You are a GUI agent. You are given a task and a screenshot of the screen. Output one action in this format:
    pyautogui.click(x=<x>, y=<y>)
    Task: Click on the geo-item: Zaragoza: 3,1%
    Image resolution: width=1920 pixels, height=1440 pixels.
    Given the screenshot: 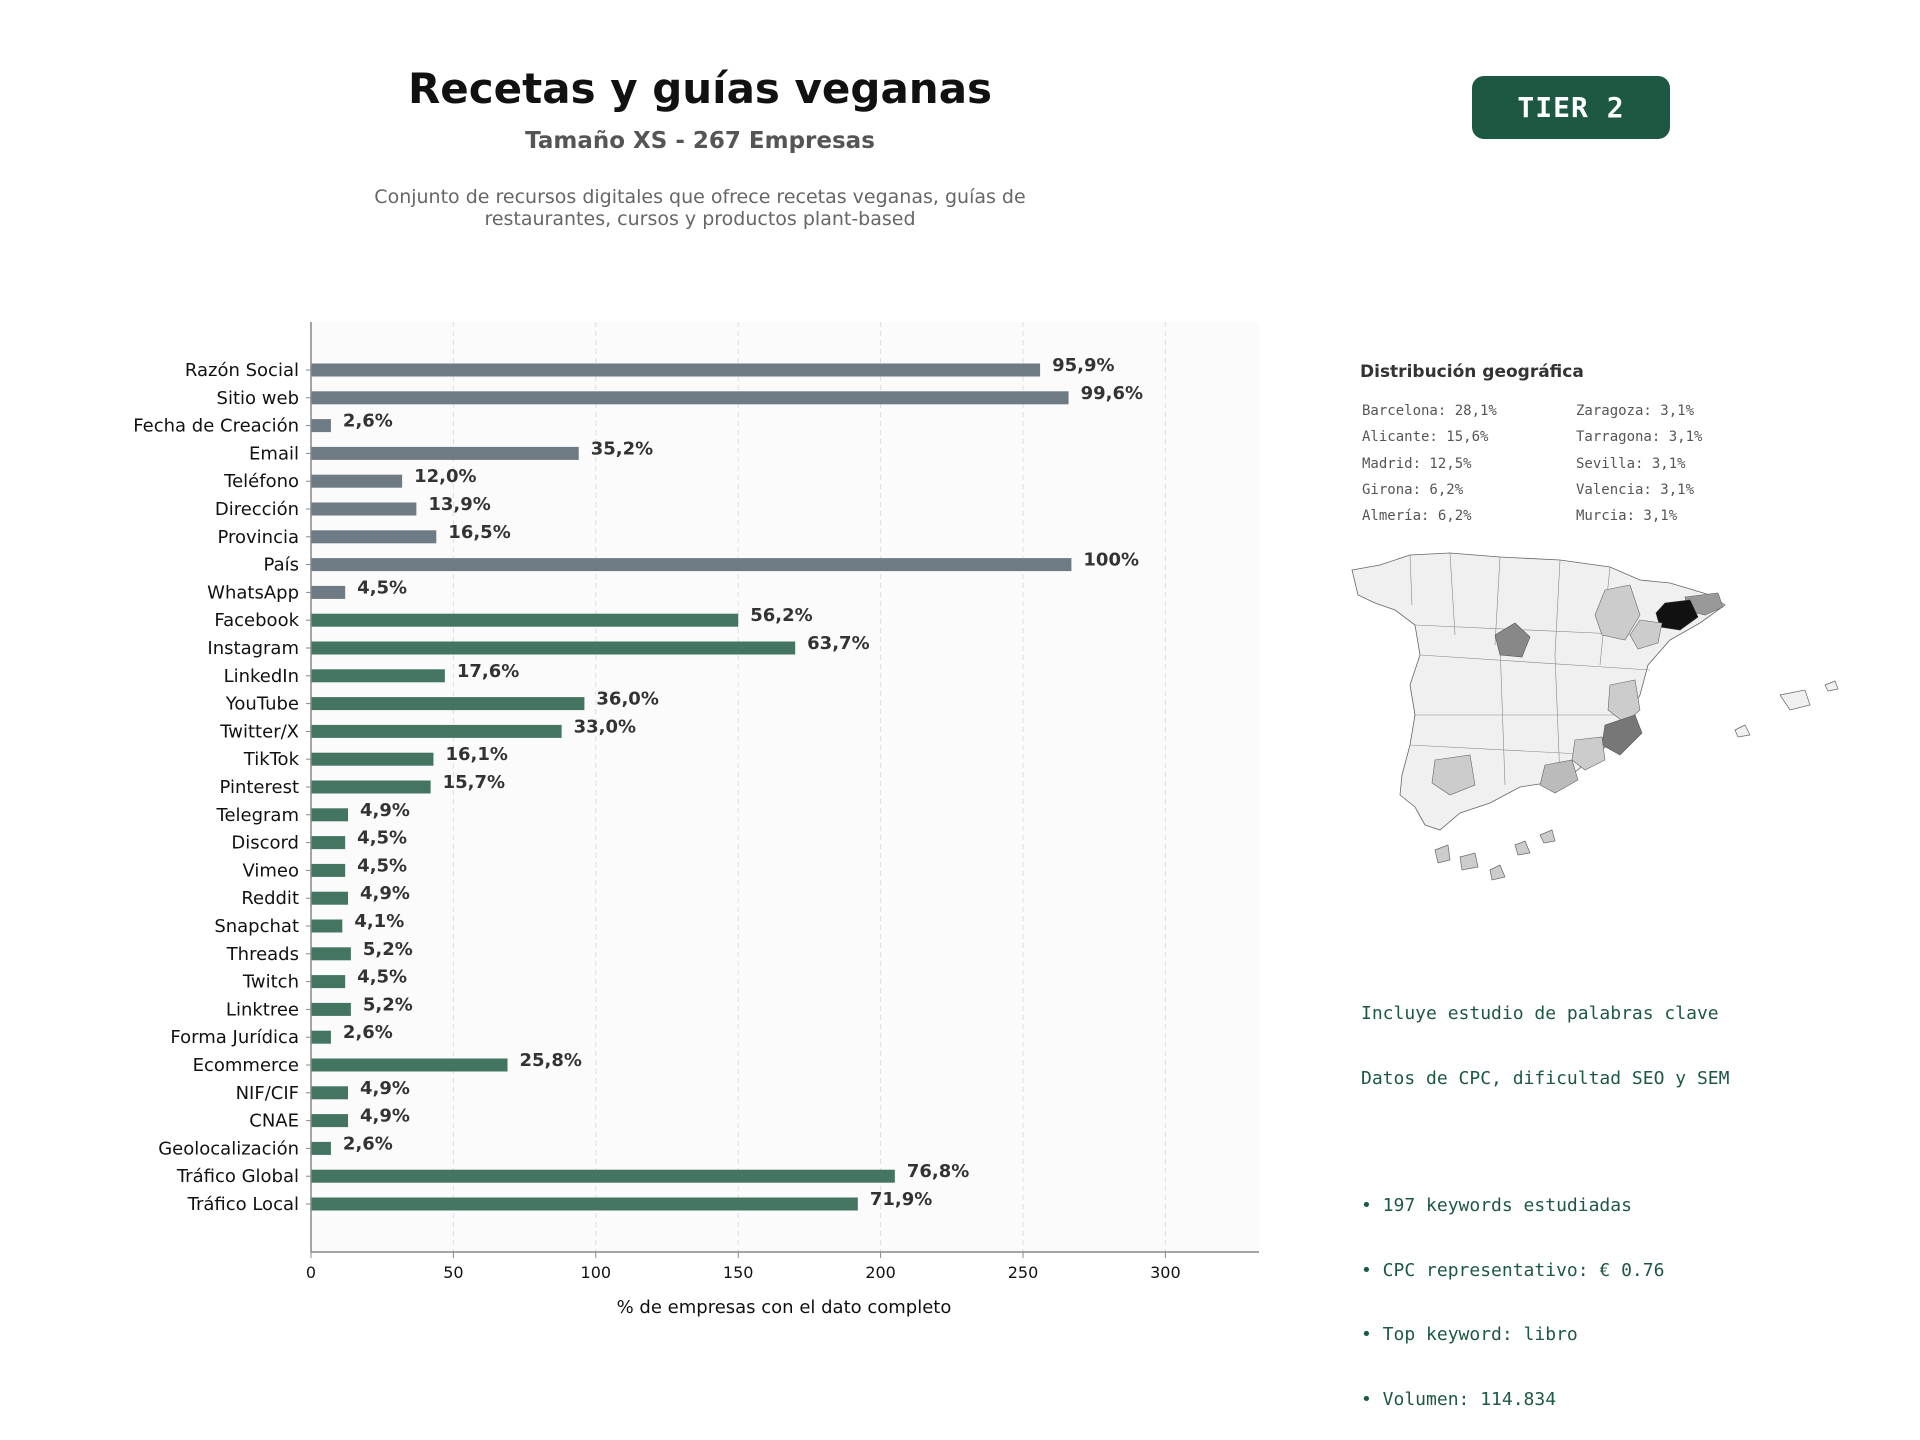 What is the action you would take?
    pyautogui.click(x=1635, y=411)
    